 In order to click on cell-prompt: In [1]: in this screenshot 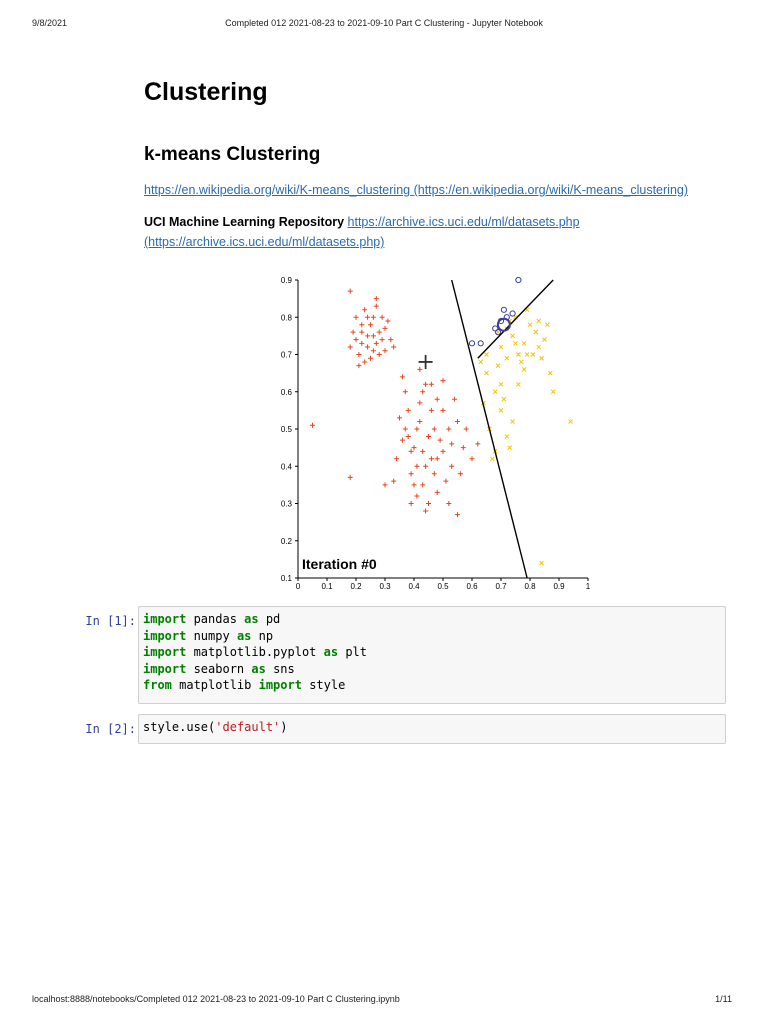, I will do `click(110, 621)`.